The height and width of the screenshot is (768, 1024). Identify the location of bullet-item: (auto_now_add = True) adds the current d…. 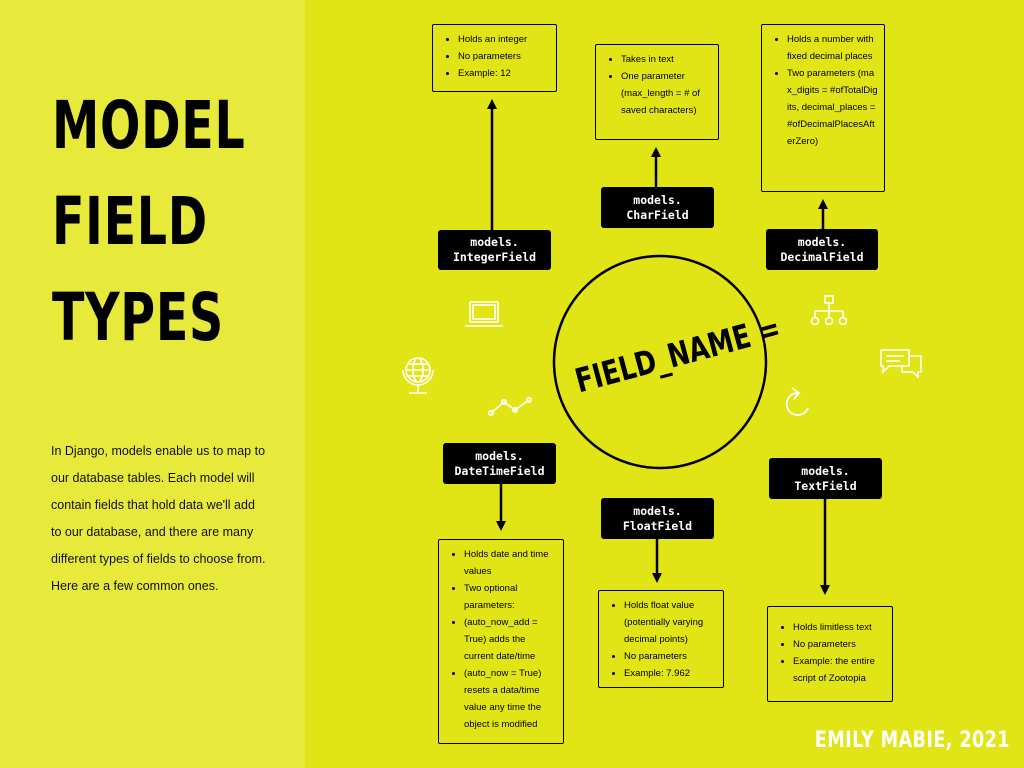
(510, 639).